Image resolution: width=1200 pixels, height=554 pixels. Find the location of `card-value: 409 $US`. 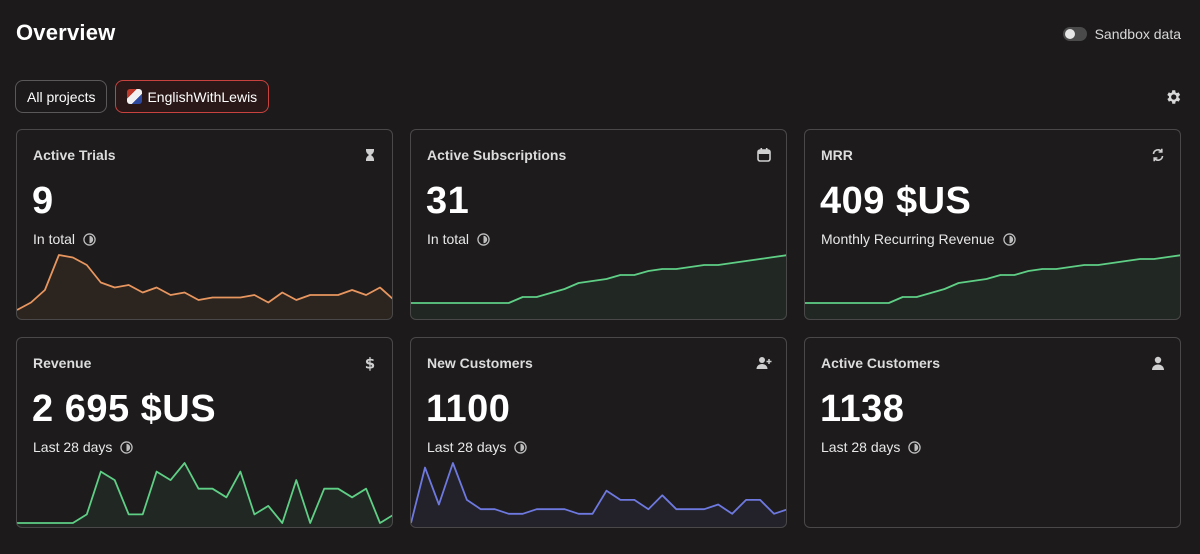

card-value: 409 $US is located at coordinates (896, 201).